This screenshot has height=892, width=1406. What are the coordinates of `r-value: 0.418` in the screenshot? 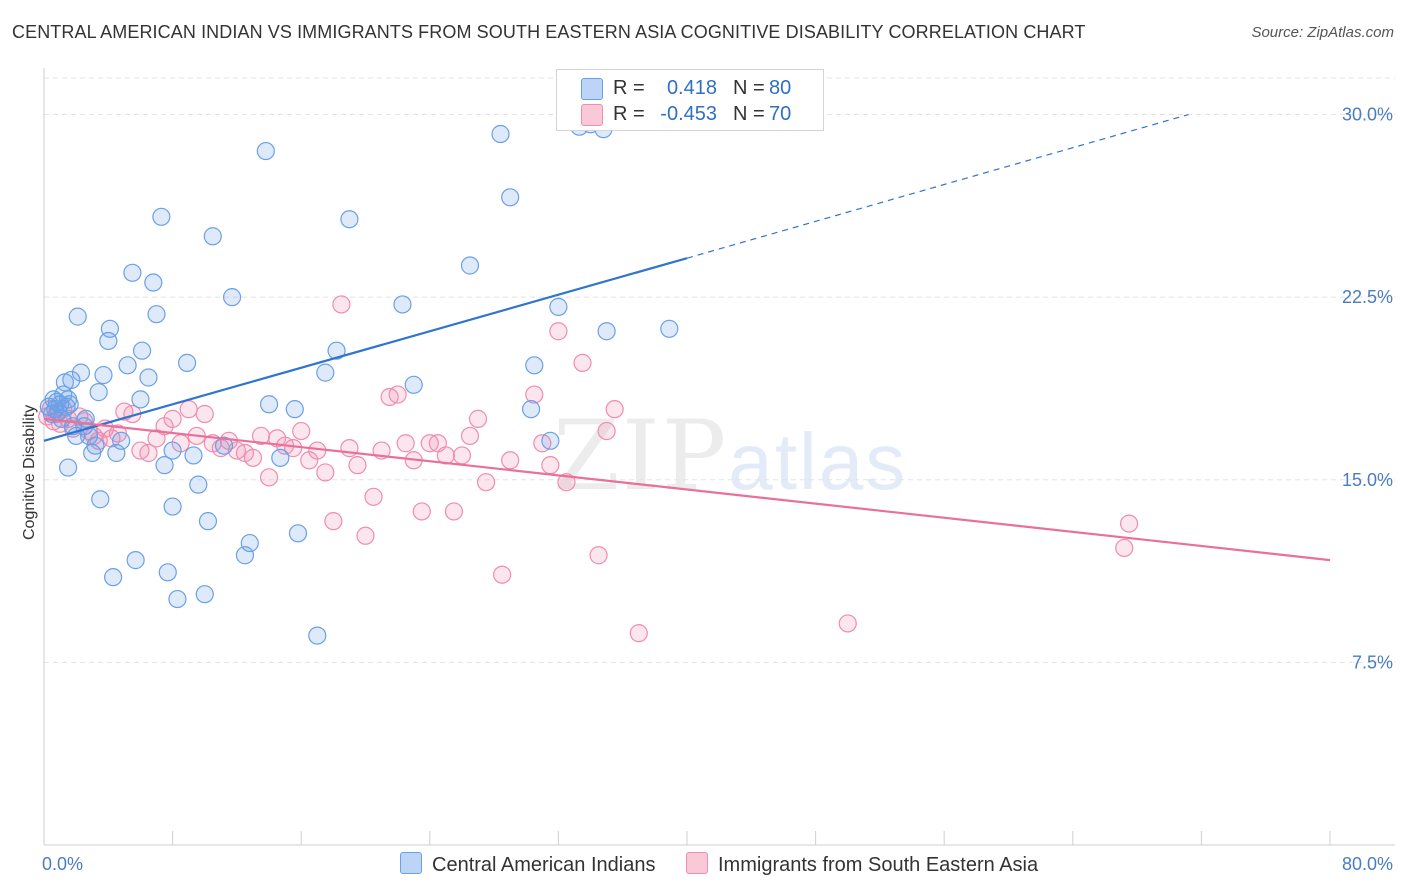 It's located at (691, 88).